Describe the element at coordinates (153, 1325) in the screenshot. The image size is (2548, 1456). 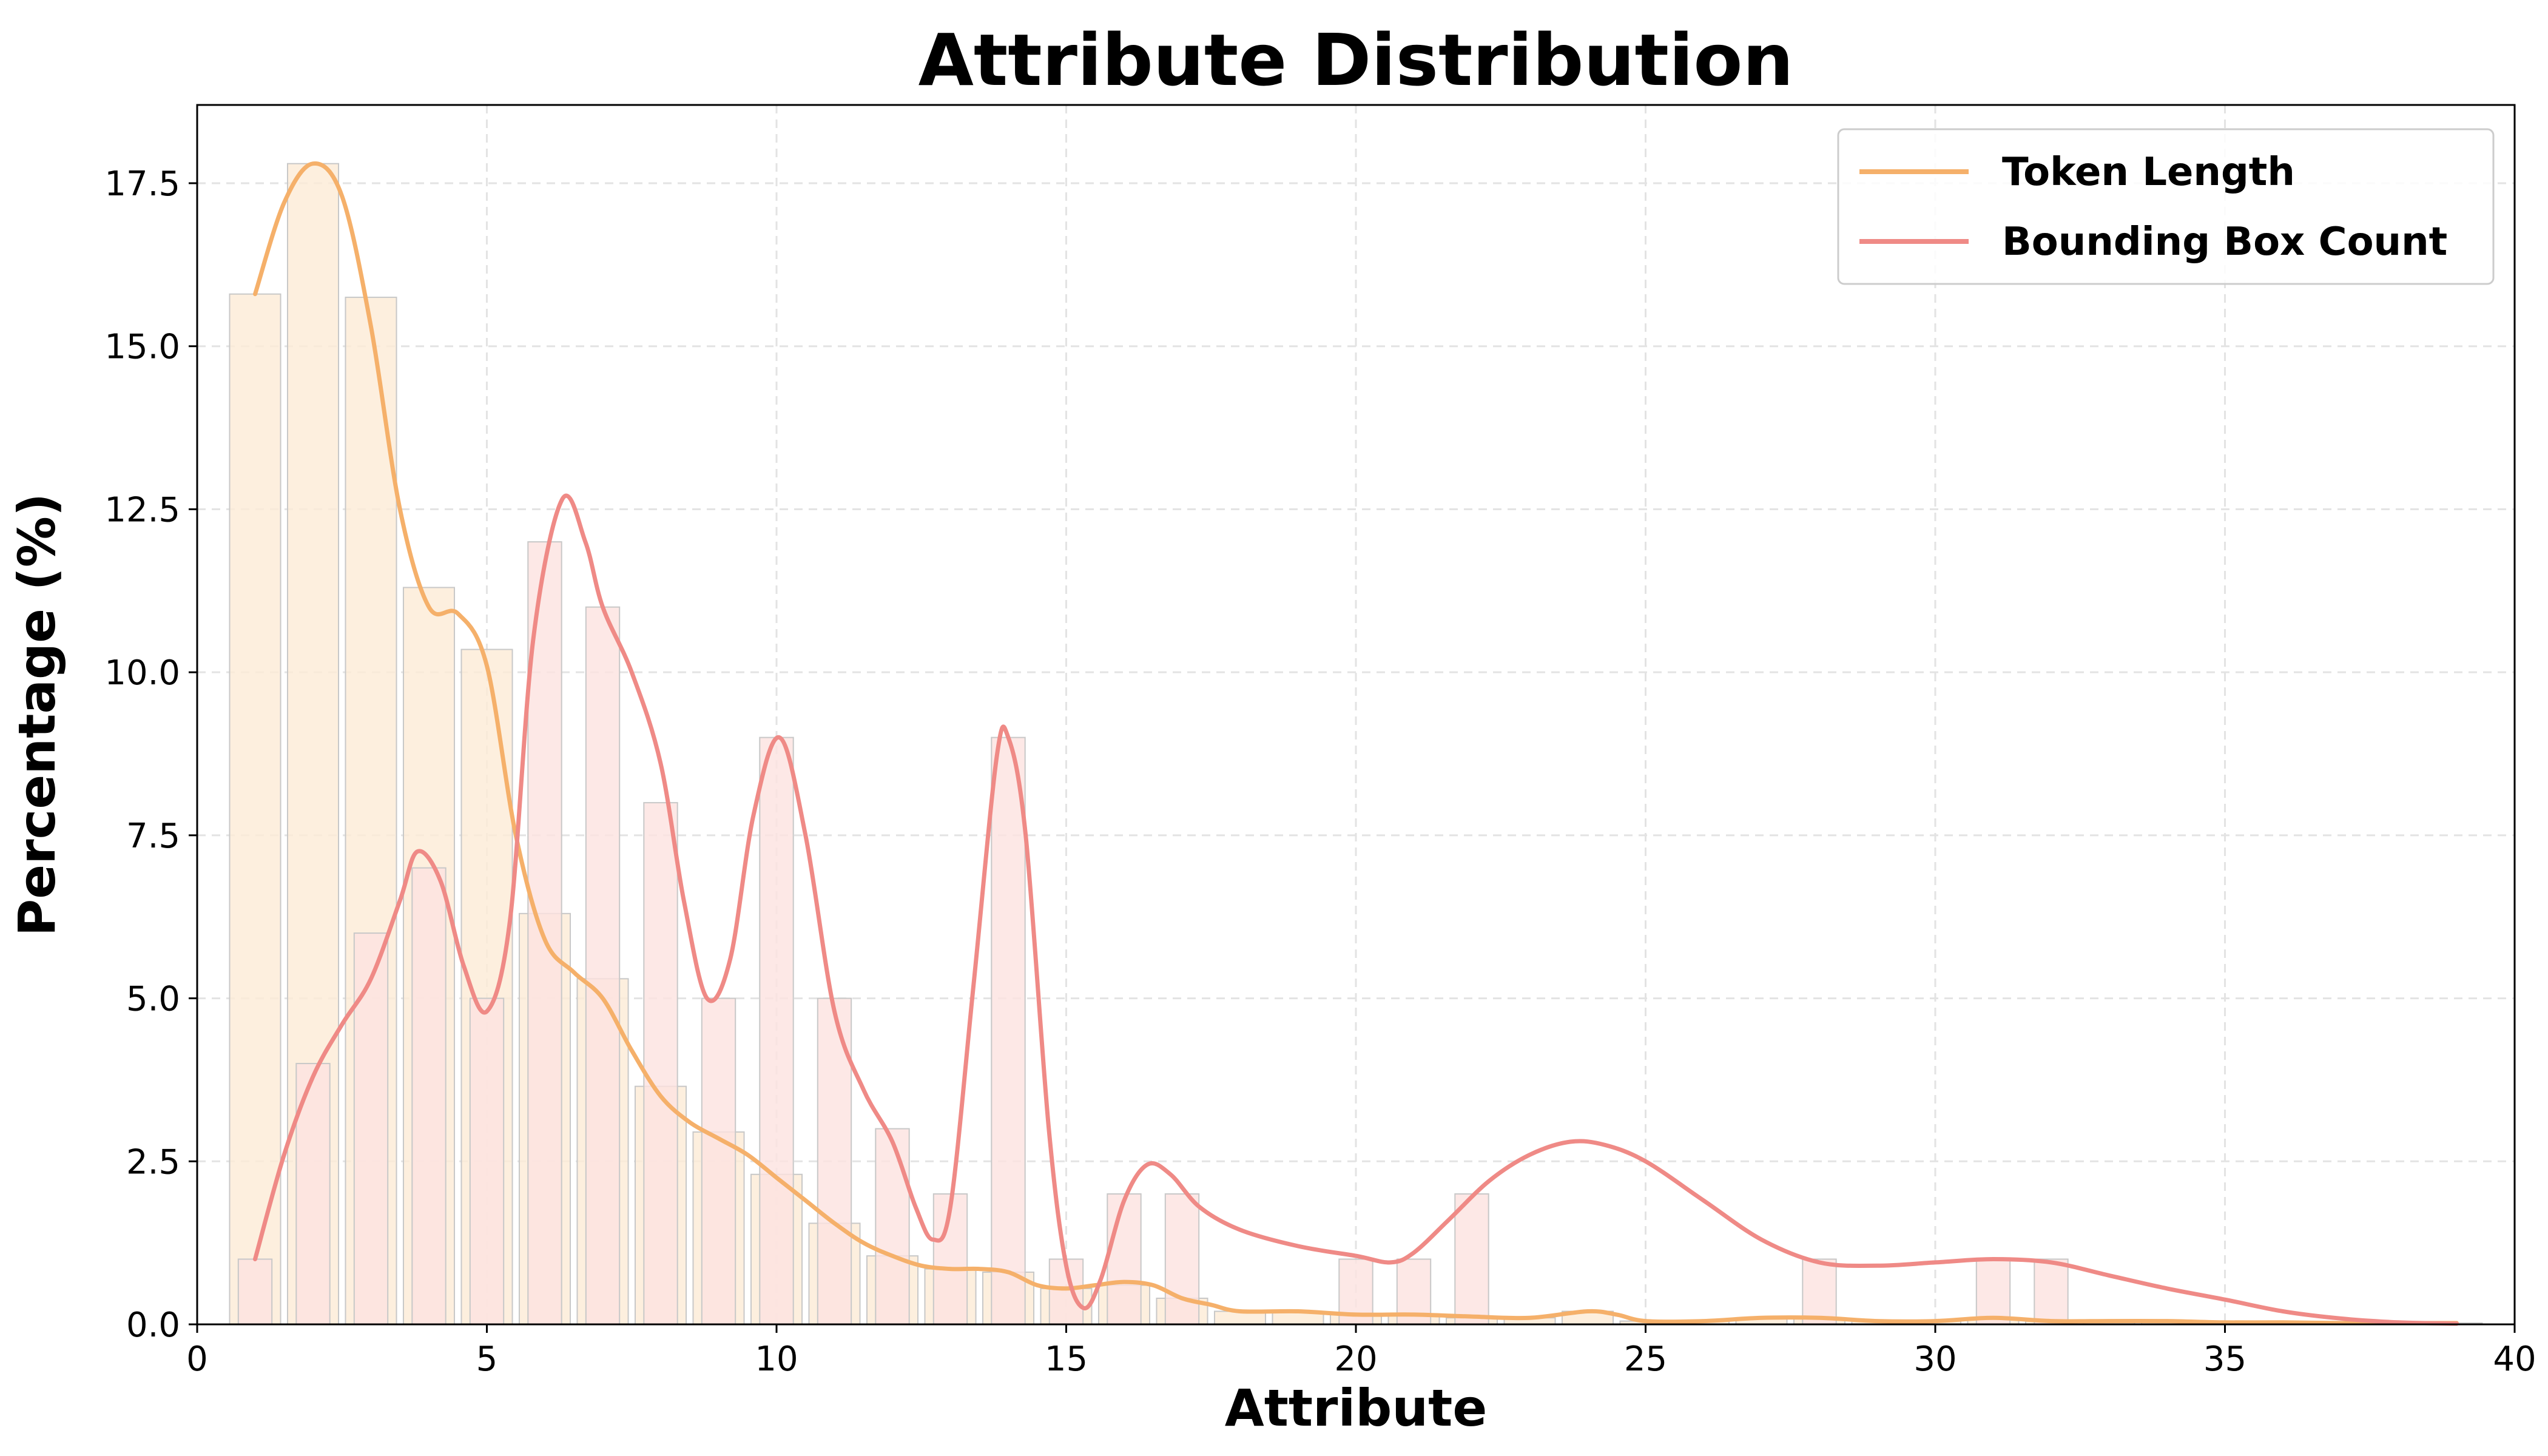
I see `y-tick-label: 0.0` at that location.